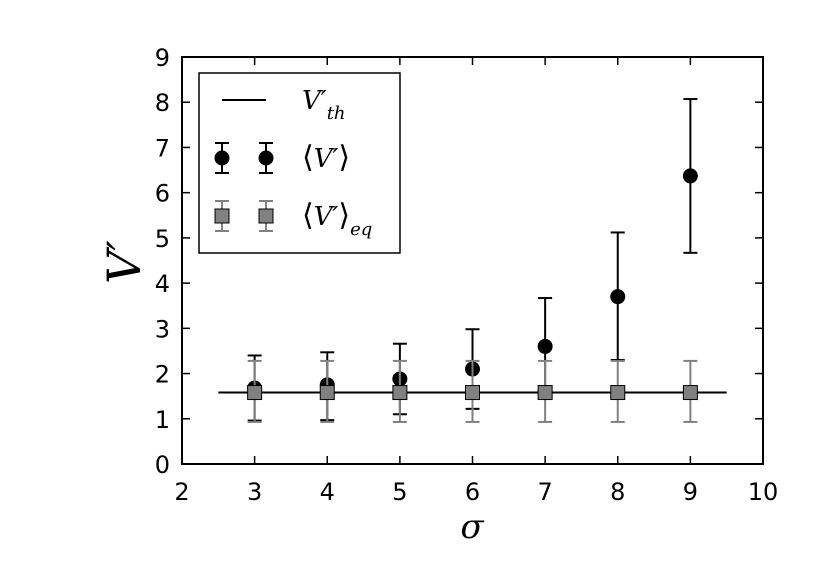 Image resolution: width=830 pixels, height=581 pixels. What do you see at coordinates (690, 492) in the screenshot?
I see `x-tick-label: 9` at bounding box center [690, 492].